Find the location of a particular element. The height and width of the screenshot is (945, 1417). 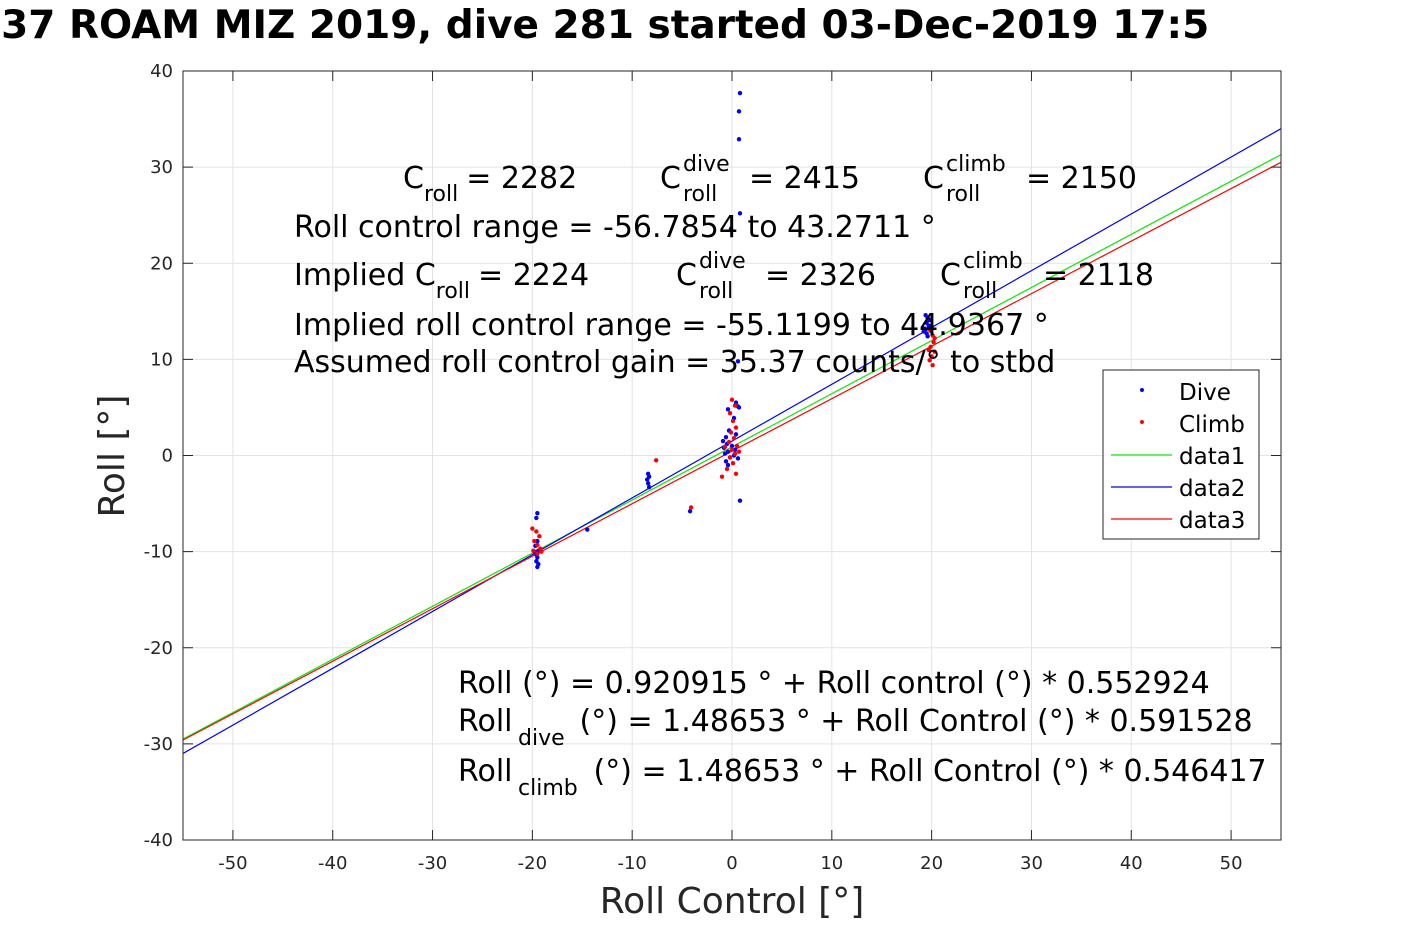

x-tick-label: 30 is located at coordinates (1031, 863).